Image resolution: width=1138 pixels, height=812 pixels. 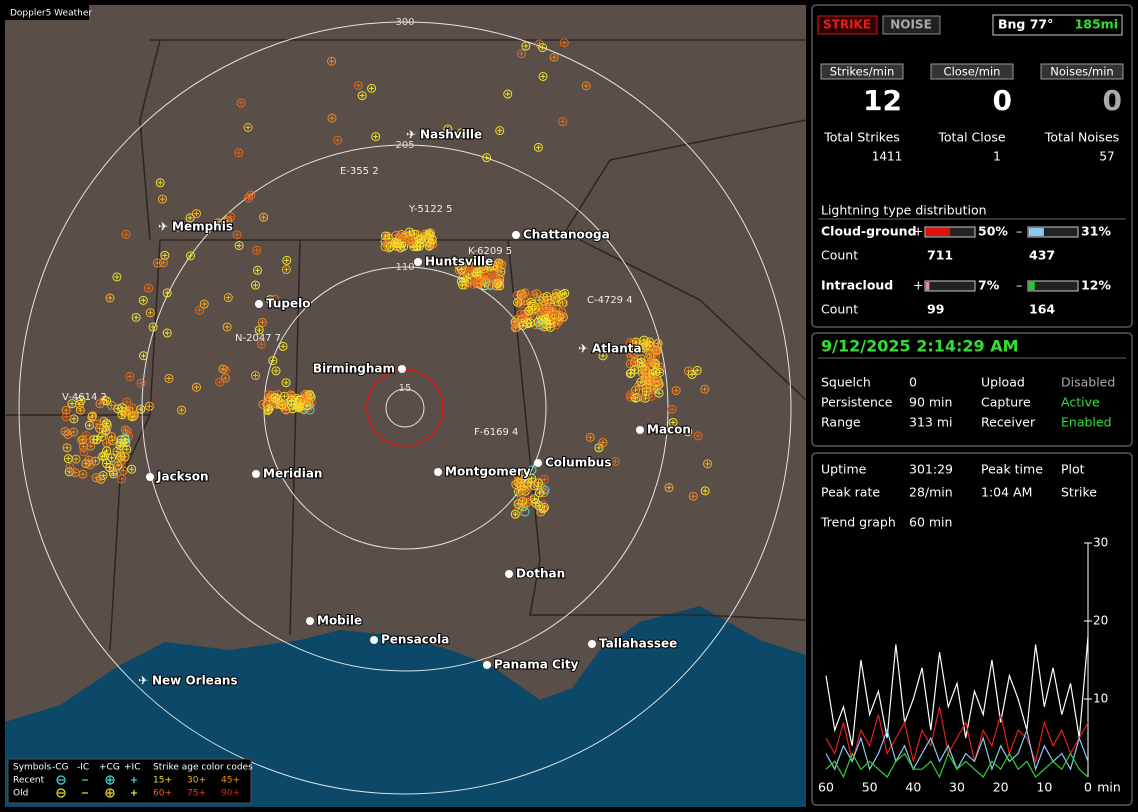 What do you see at coordinates (918, 231) in the screenshot?
I see `sign: +` at bounding box center [918, 231].